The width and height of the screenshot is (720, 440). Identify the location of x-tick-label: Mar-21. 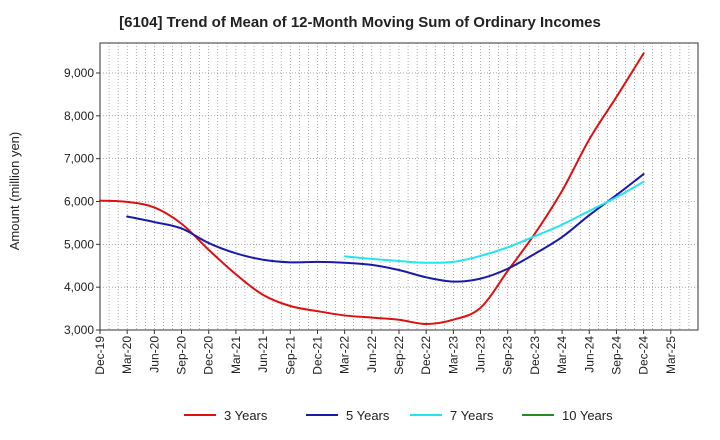
(236, 355).